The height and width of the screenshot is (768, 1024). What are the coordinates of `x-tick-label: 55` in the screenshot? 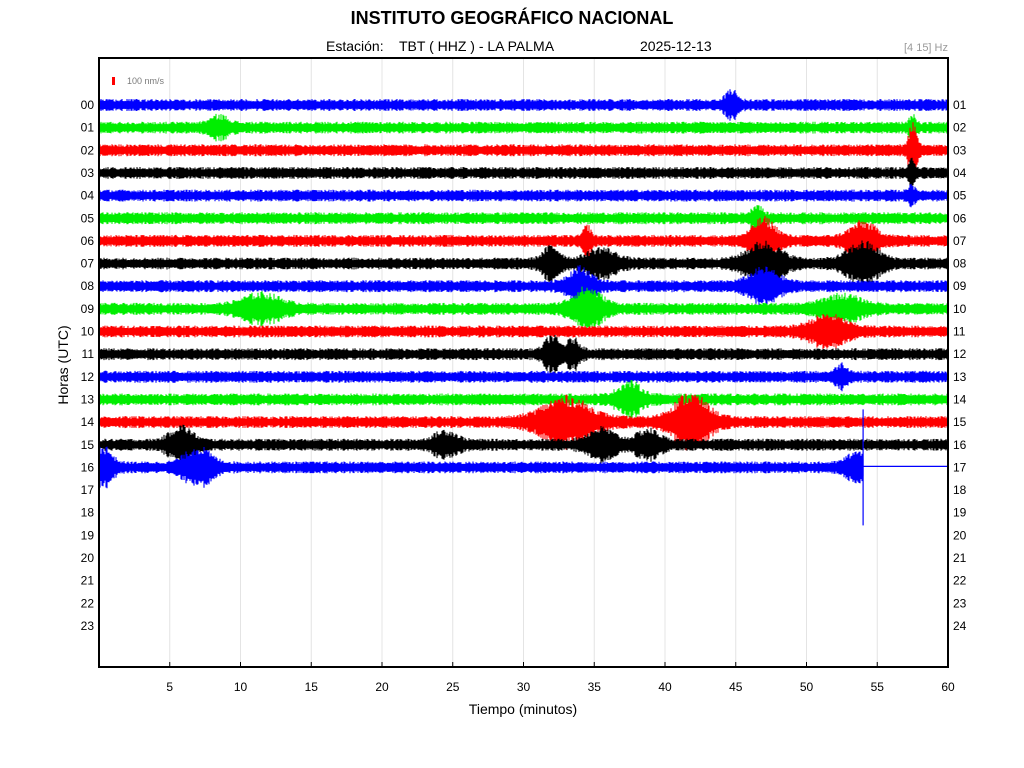 It's located at (878, 687).